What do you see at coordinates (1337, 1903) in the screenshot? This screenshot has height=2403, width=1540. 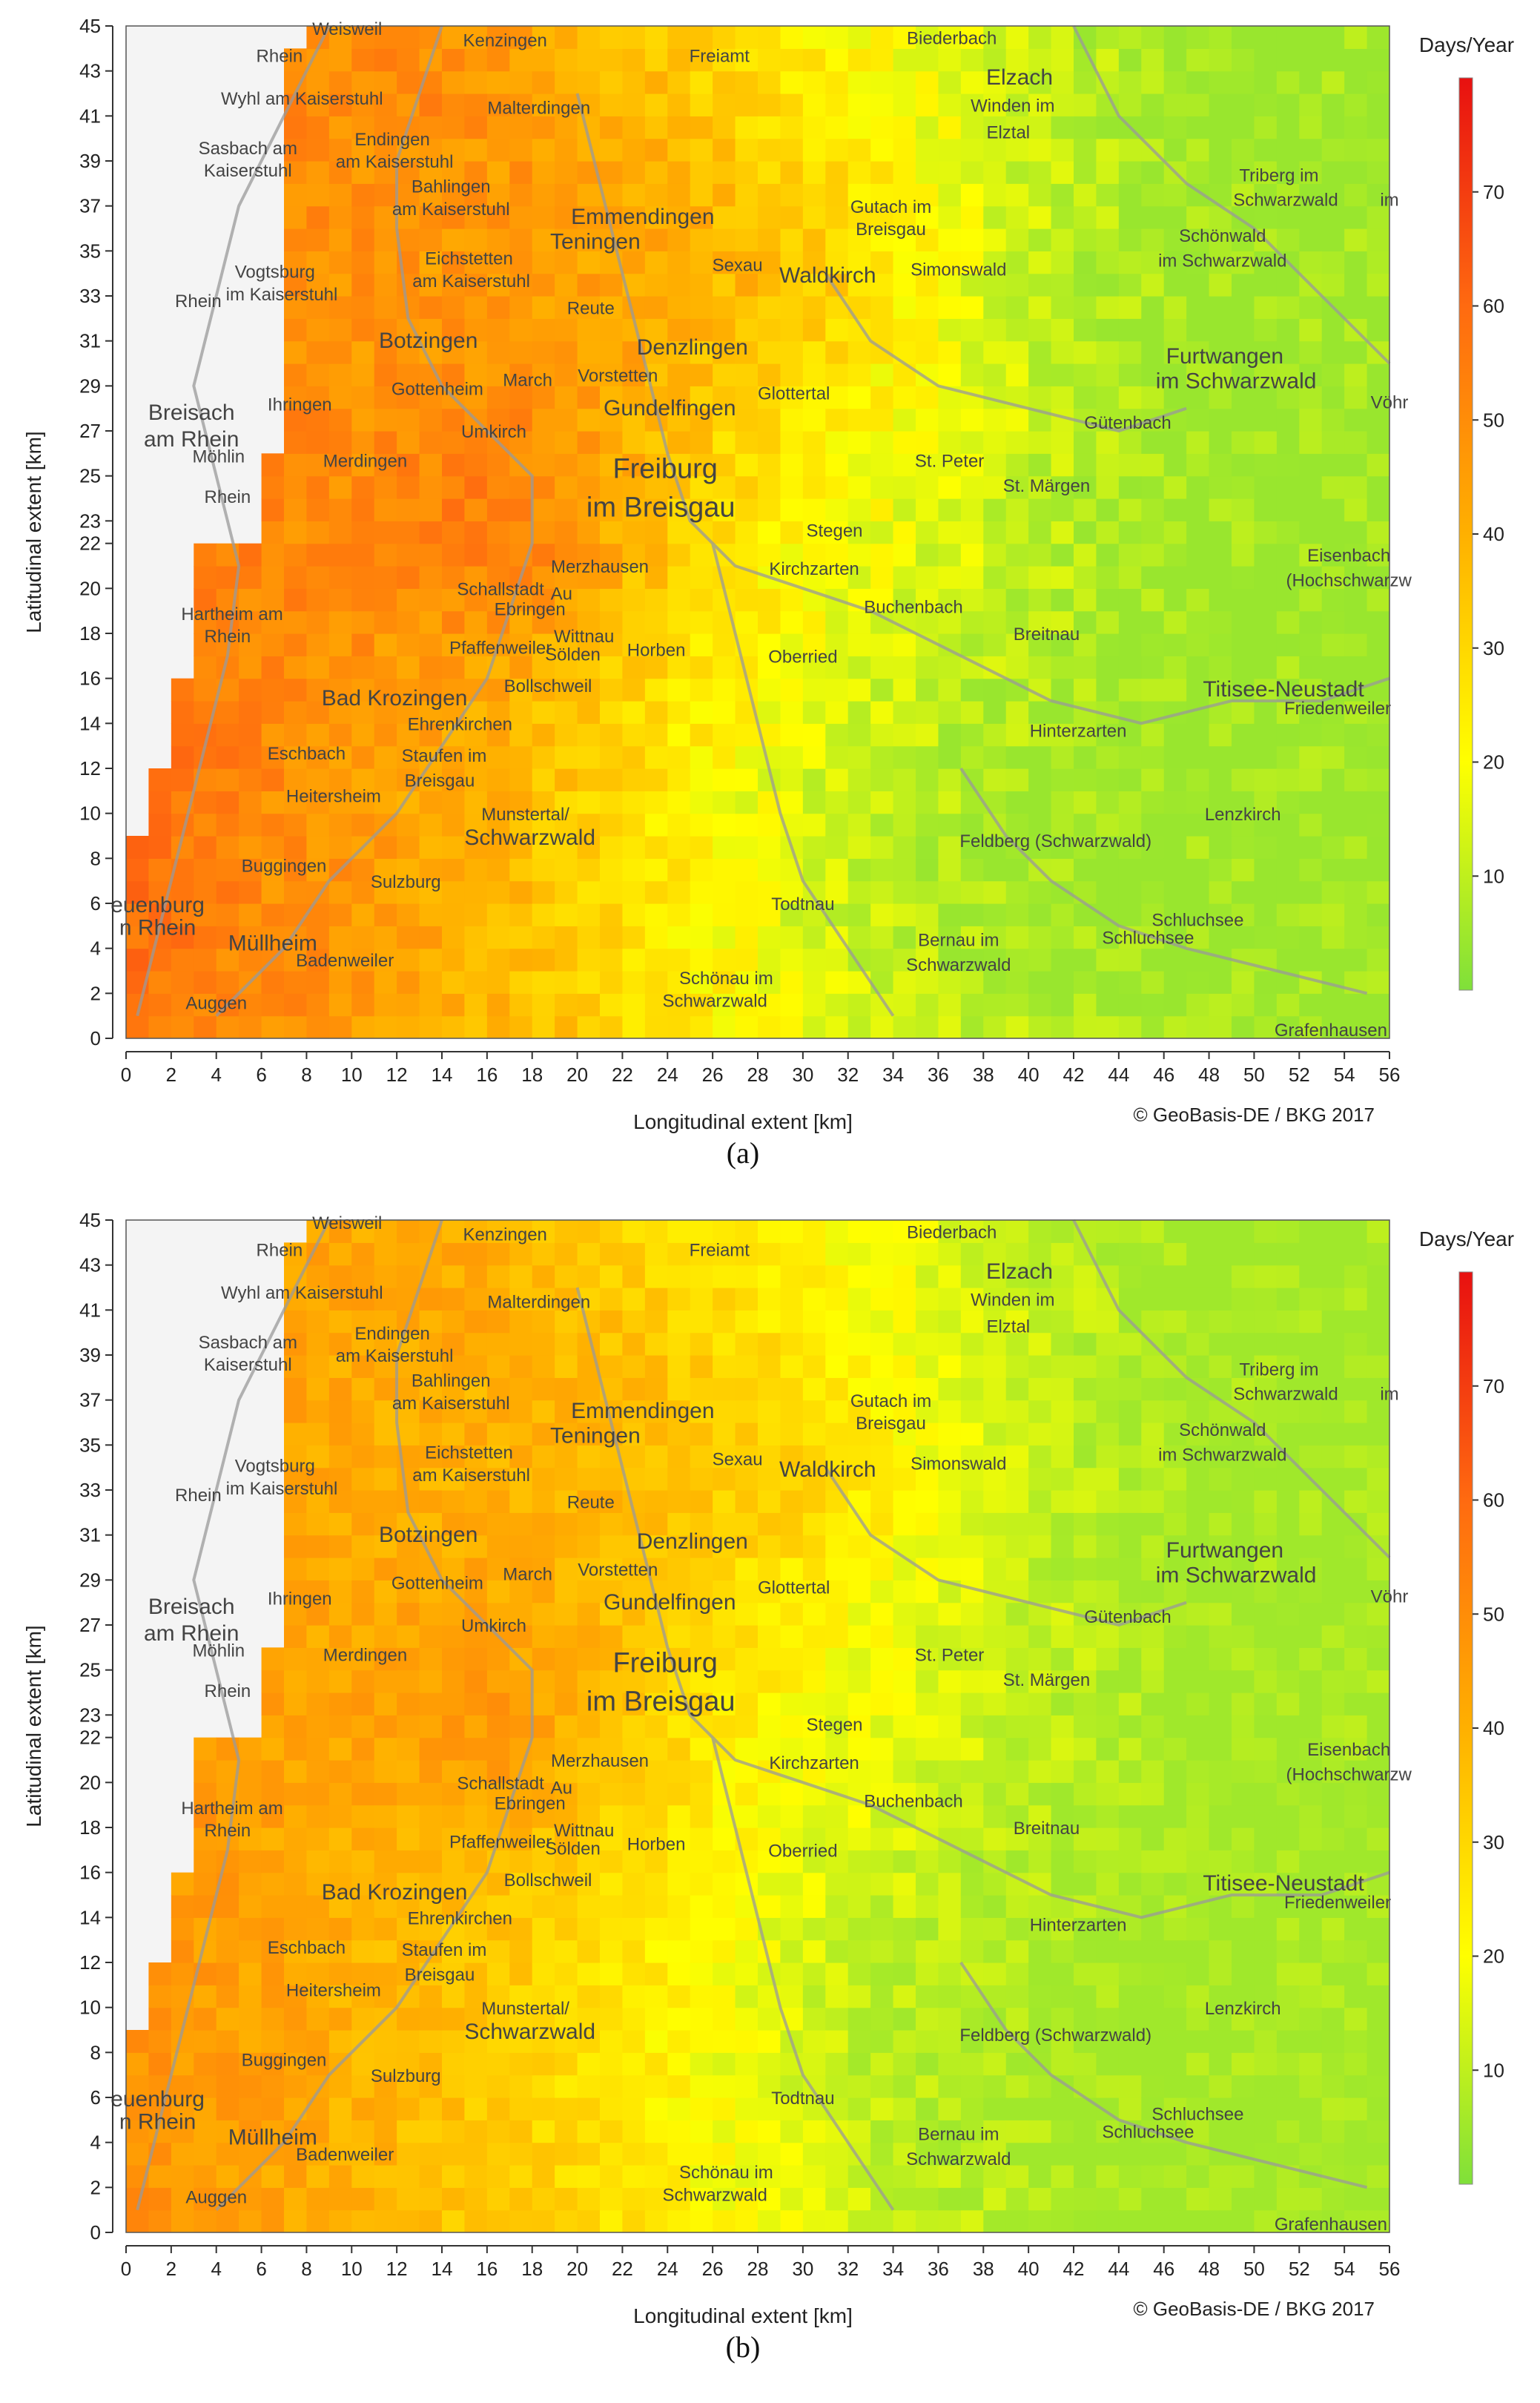 I see `place-label: Friedenweiler` at bounding box center [1337, 1903].